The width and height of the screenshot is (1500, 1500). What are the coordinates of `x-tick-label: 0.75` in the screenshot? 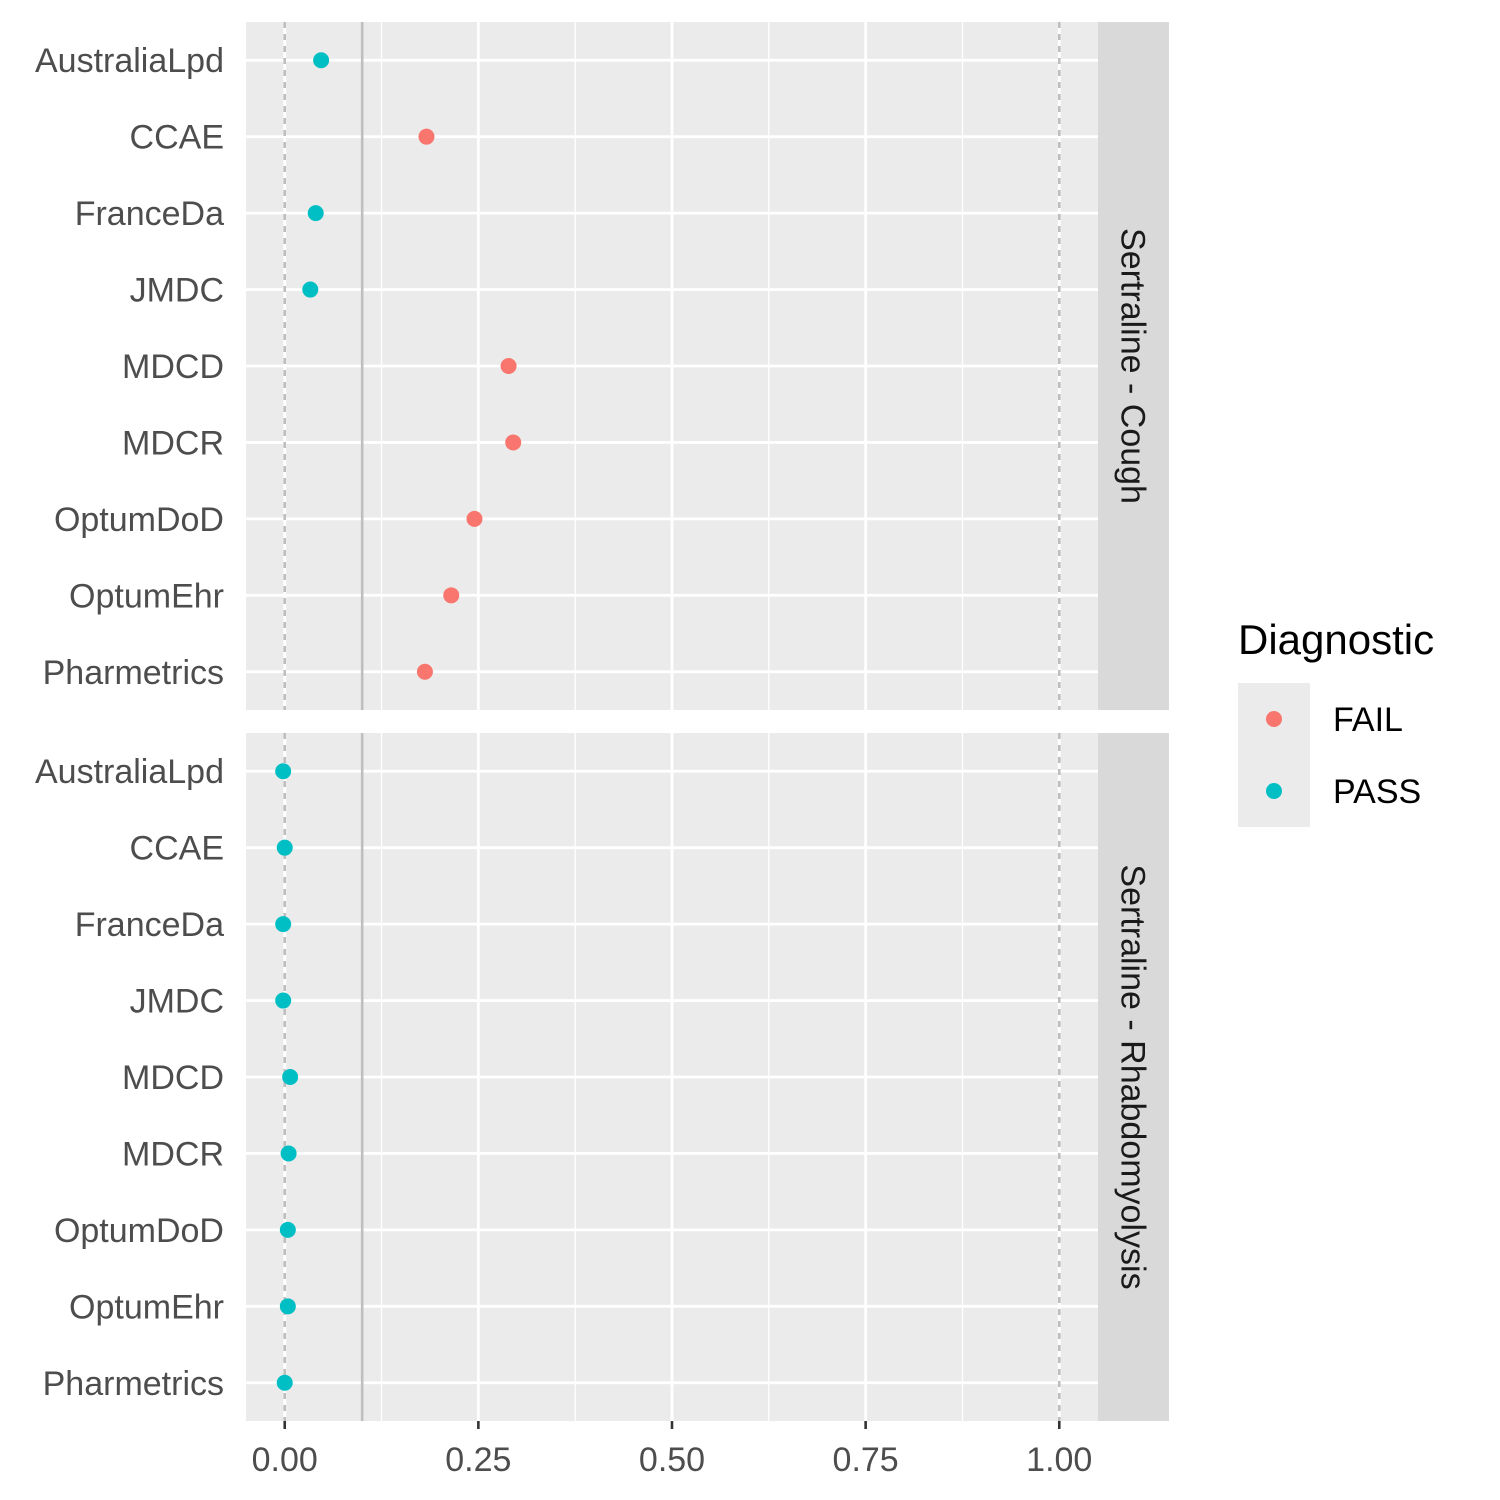 It's located at (866, 1460).